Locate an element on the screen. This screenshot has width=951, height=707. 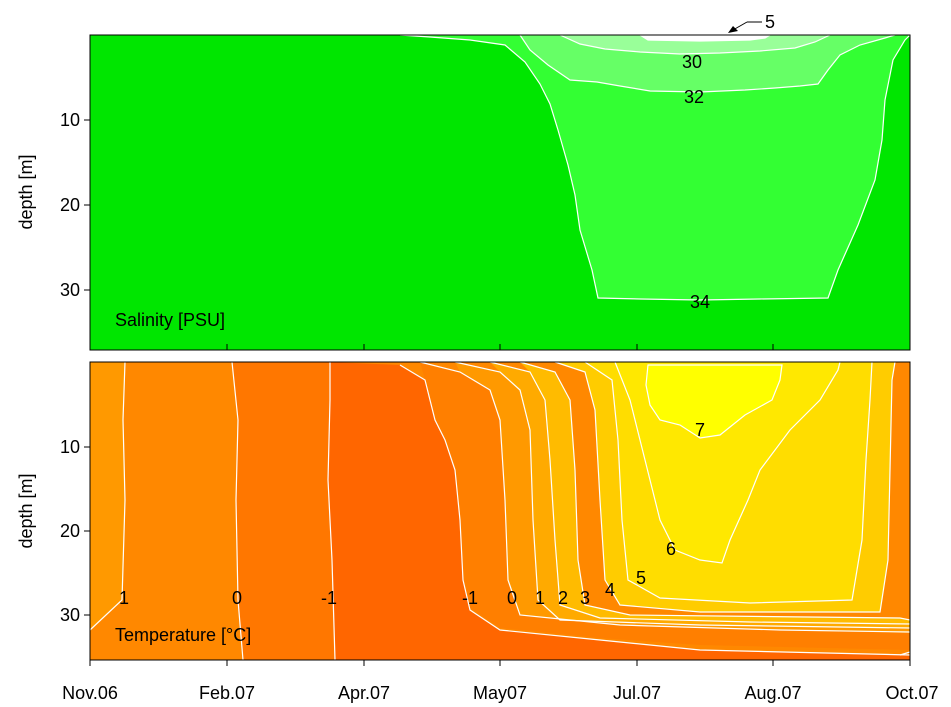
salinity-y-axis-label: depth [m] is located at coordinates (26, 191).